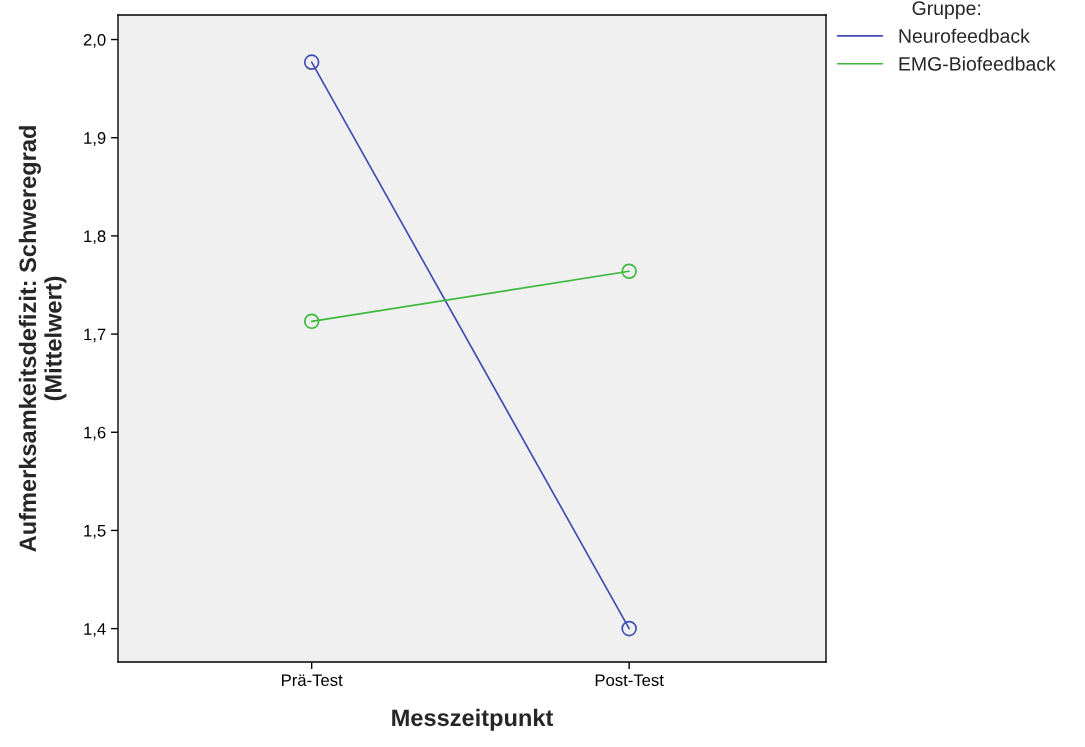 Image resolution: width=1085 pixels, height=747 pixels. What do you see at coordinates (946, 10) in the screenshot?
I see `legend-title: Gruppe:` at bounding box center [946, 10].